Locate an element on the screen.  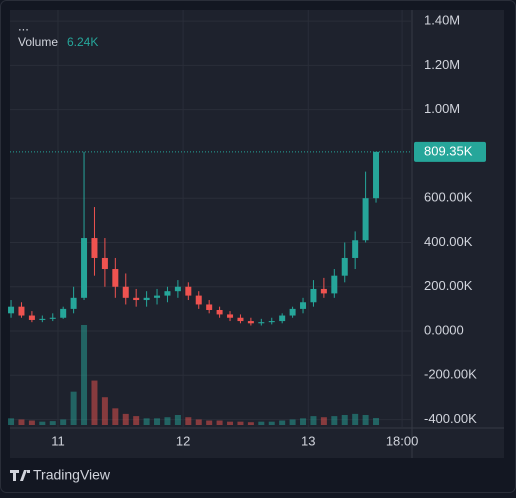
volume-legend: Volume is located at coordinates (38, 42).